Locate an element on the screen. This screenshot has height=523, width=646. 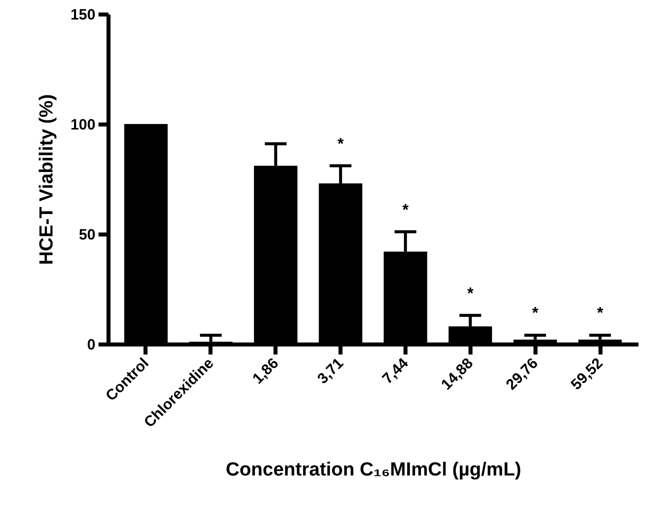
y-tick-label: 100 is located at coordinates (83, 125).